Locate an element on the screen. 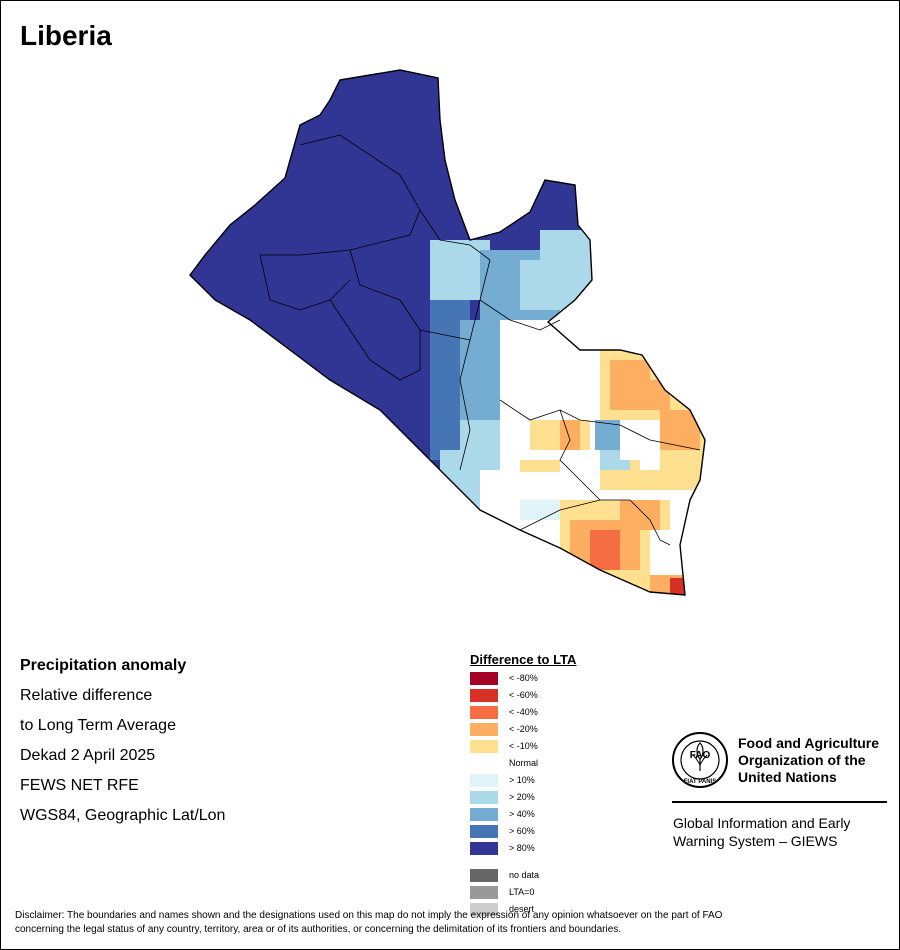  legend-label: > 10% is located at coordinates (522, 780).